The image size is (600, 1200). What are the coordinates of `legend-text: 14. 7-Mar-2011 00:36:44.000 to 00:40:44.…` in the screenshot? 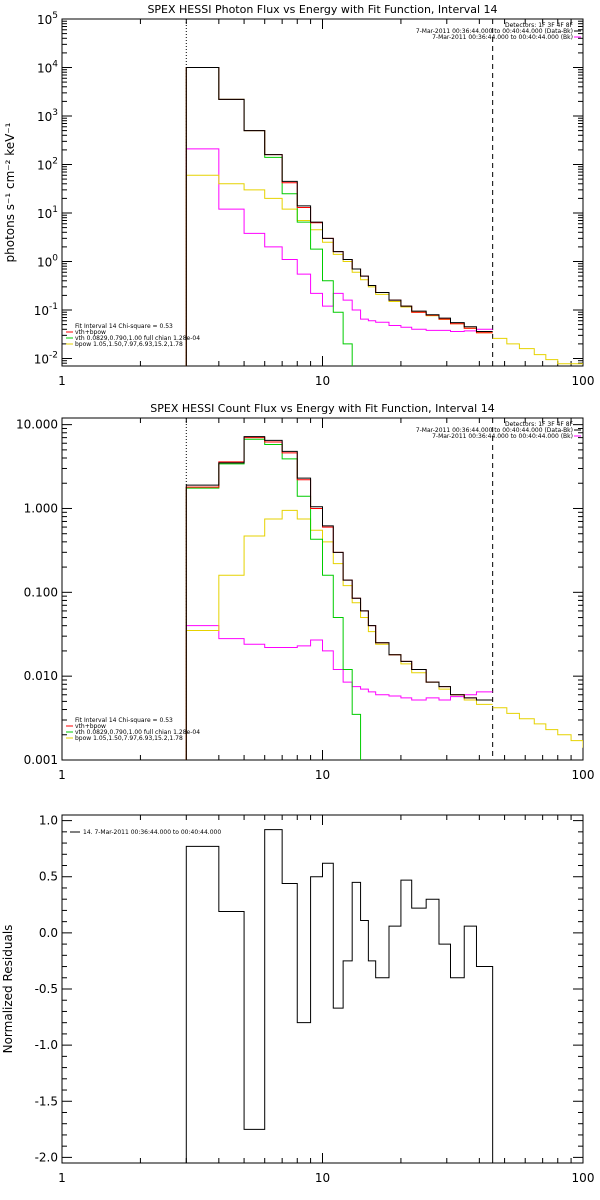 It's located at (152, 832).